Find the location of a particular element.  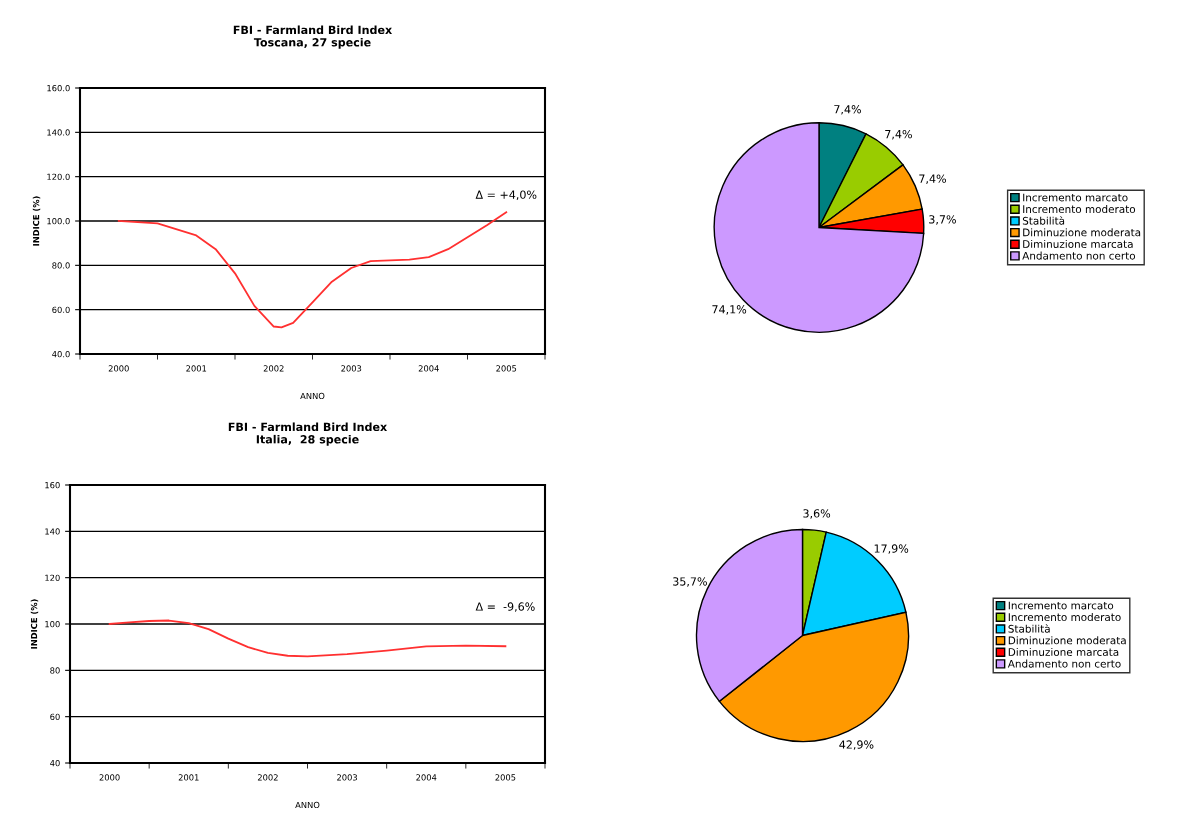

y-tick-label: 160 is located at coordinates (52, 485).